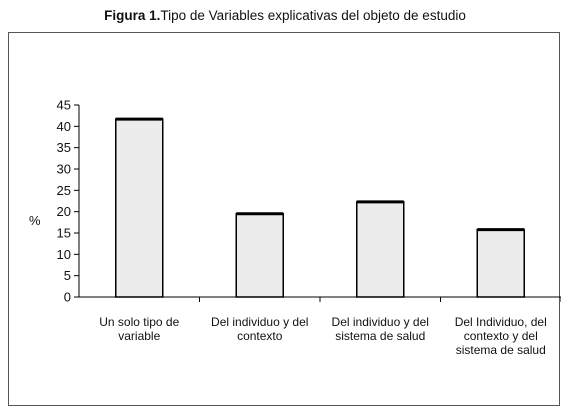 This screenshot has height=414, width=570. What do you see at coordinates (64, 126) in the screenshot?
I see `y-tick-label: 40` at bounding box center [64, 126].